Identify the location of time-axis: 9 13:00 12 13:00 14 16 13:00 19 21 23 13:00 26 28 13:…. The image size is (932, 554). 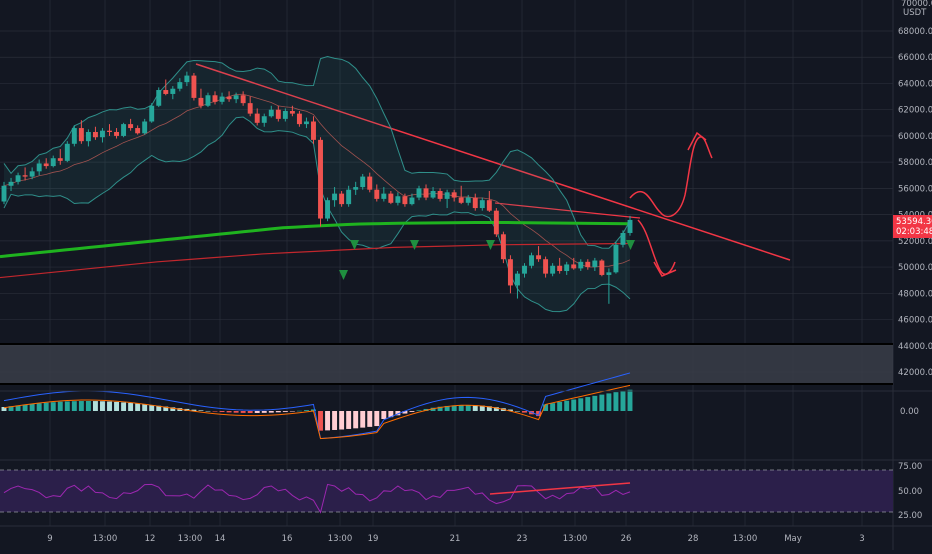
(455, 539).